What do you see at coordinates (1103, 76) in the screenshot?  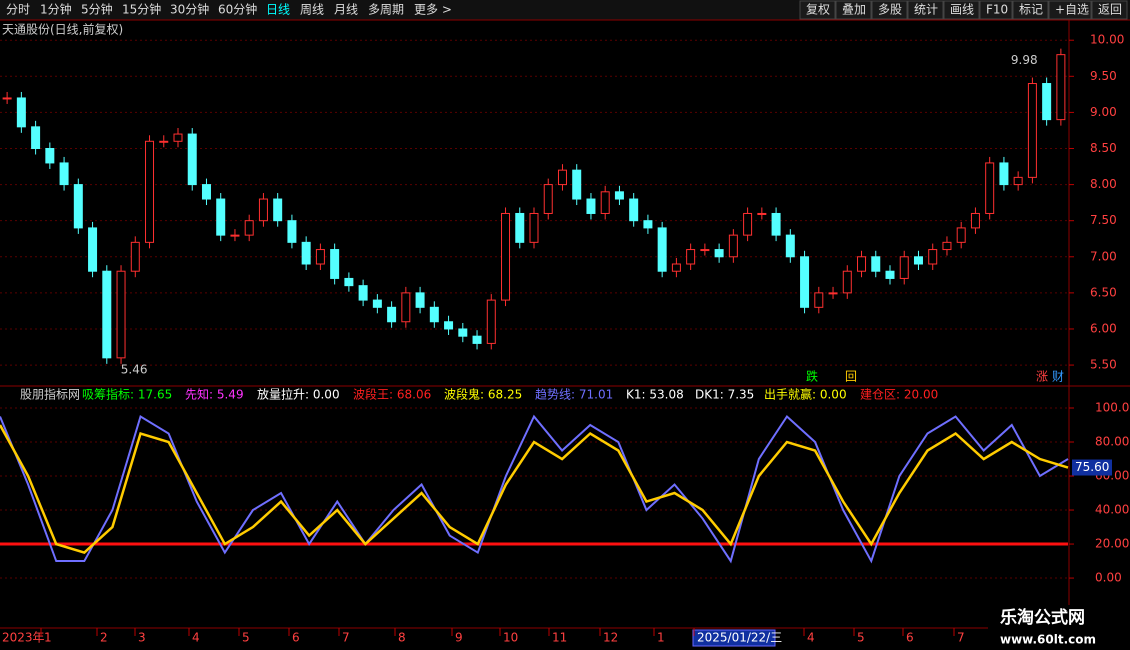 I see `price-tick-label: 9.50` at bounding box center [1103, 76].